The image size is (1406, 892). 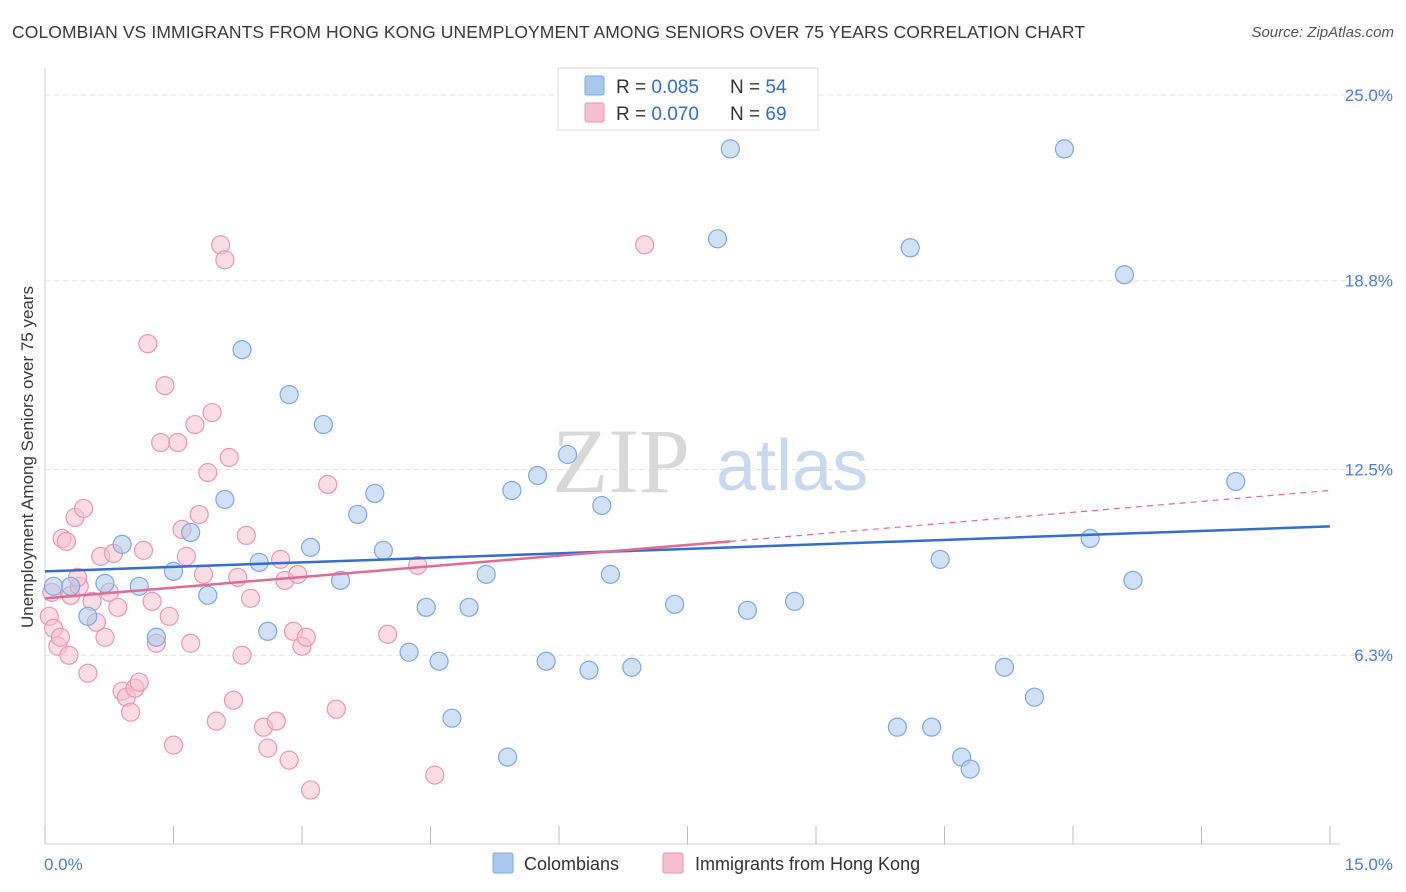 What do you see at coordinates (673, 863) in the screenshot?
I see `bottom-legend-swatch-hong-kong` at bounding box center [673, 863].